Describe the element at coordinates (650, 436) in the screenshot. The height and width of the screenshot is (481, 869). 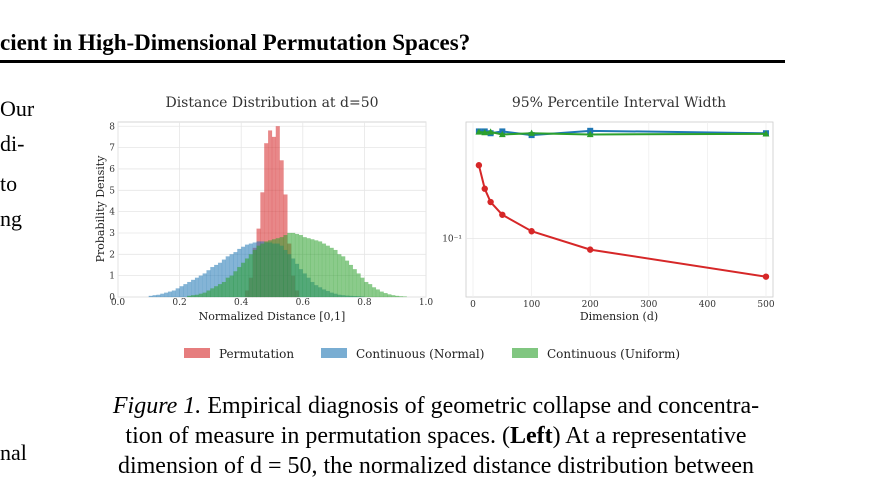
I see `caption-line-2-end: ) At a representative` at that location.